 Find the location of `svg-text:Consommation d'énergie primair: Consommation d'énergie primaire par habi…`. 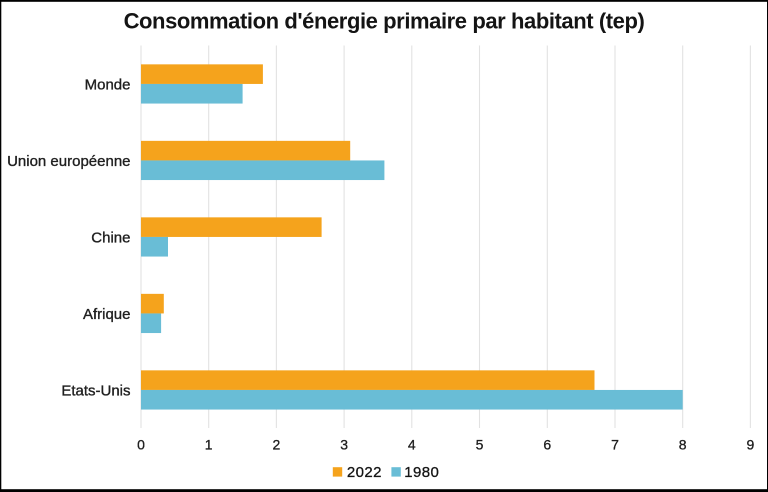

svg-text:Consommation d'énergie primair: Consommation d'énergie primaire par habi… is located at coordinates (384, 21).